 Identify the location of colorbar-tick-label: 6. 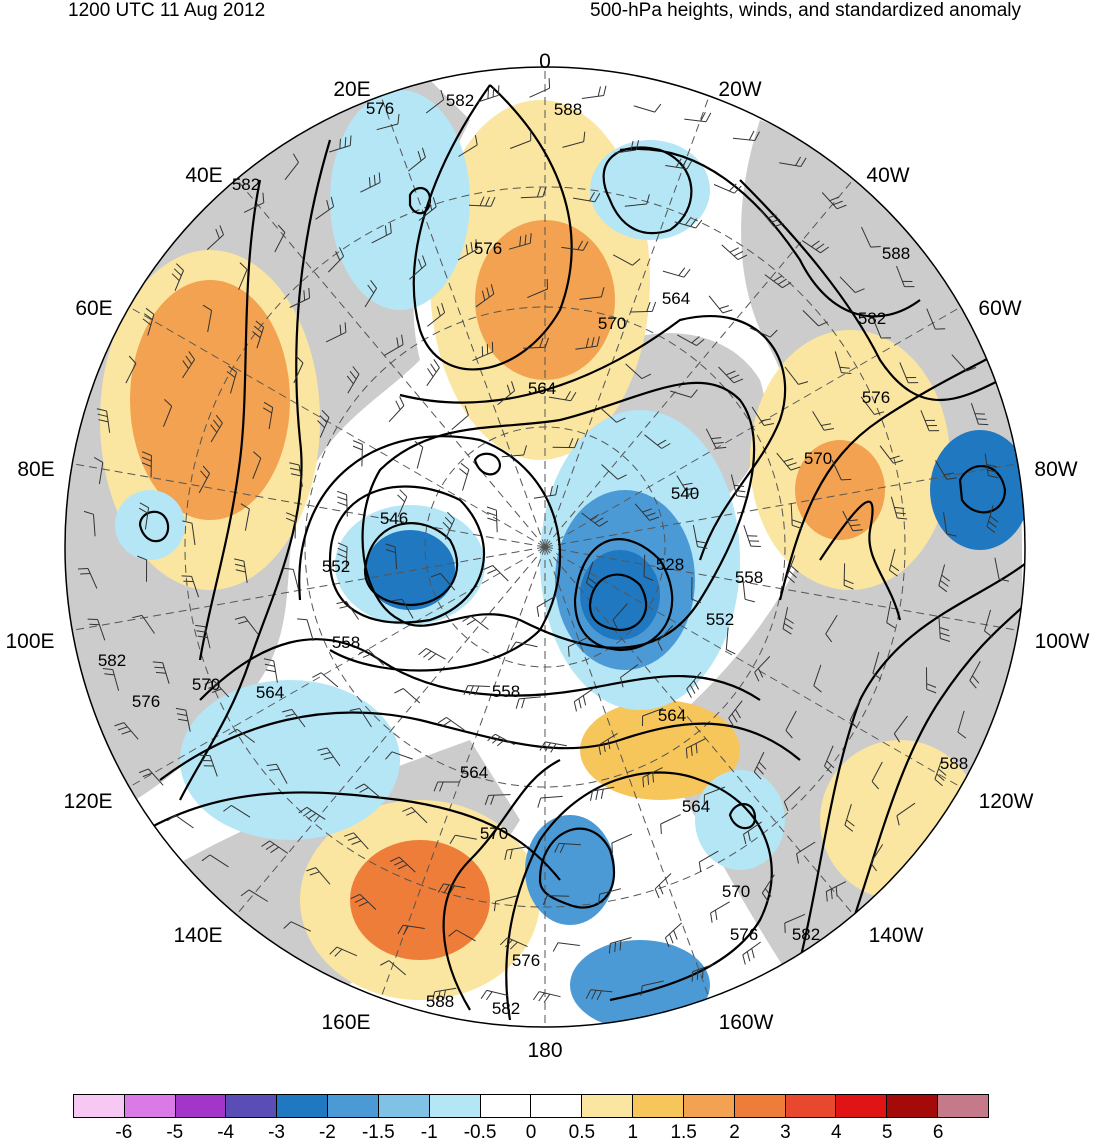
(938, 1133).